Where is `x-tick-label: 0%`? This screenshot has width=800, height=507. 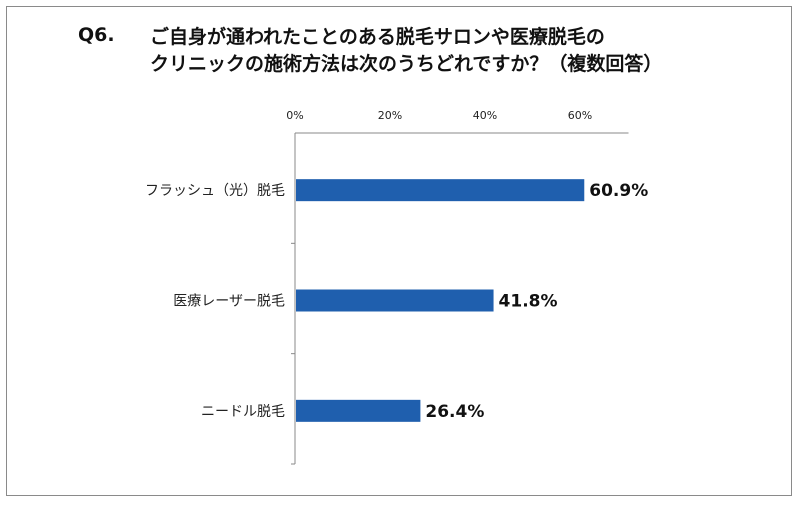
x-tick-label: 0% is located at coordinates (294, 115).